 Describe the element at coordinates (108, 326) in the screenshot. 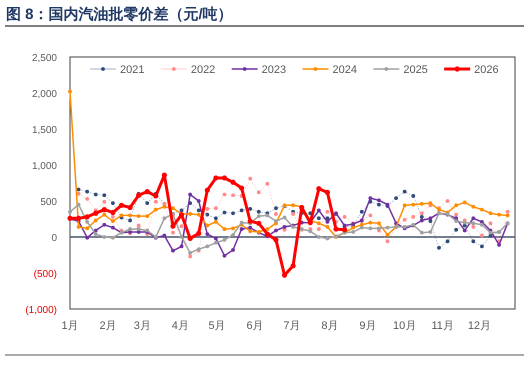

I see `x-tick-label: 2月` at that location.